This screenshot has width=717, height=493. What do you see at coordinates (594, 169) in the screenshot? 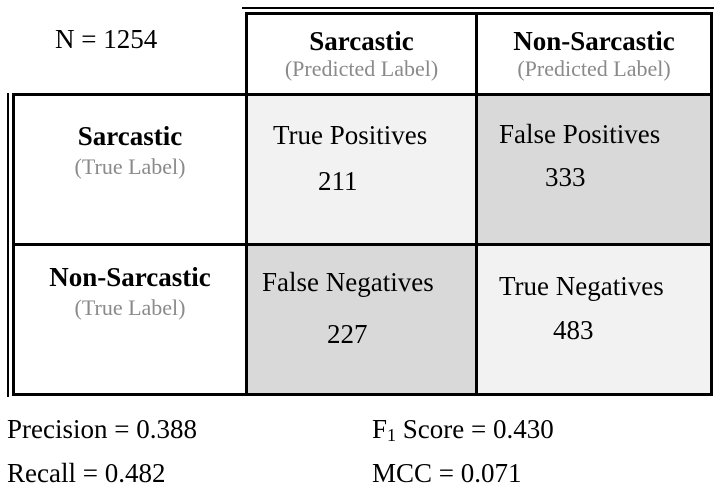
I see `cell-false-positives: False Positives 333` at bounding box center [594, 169].